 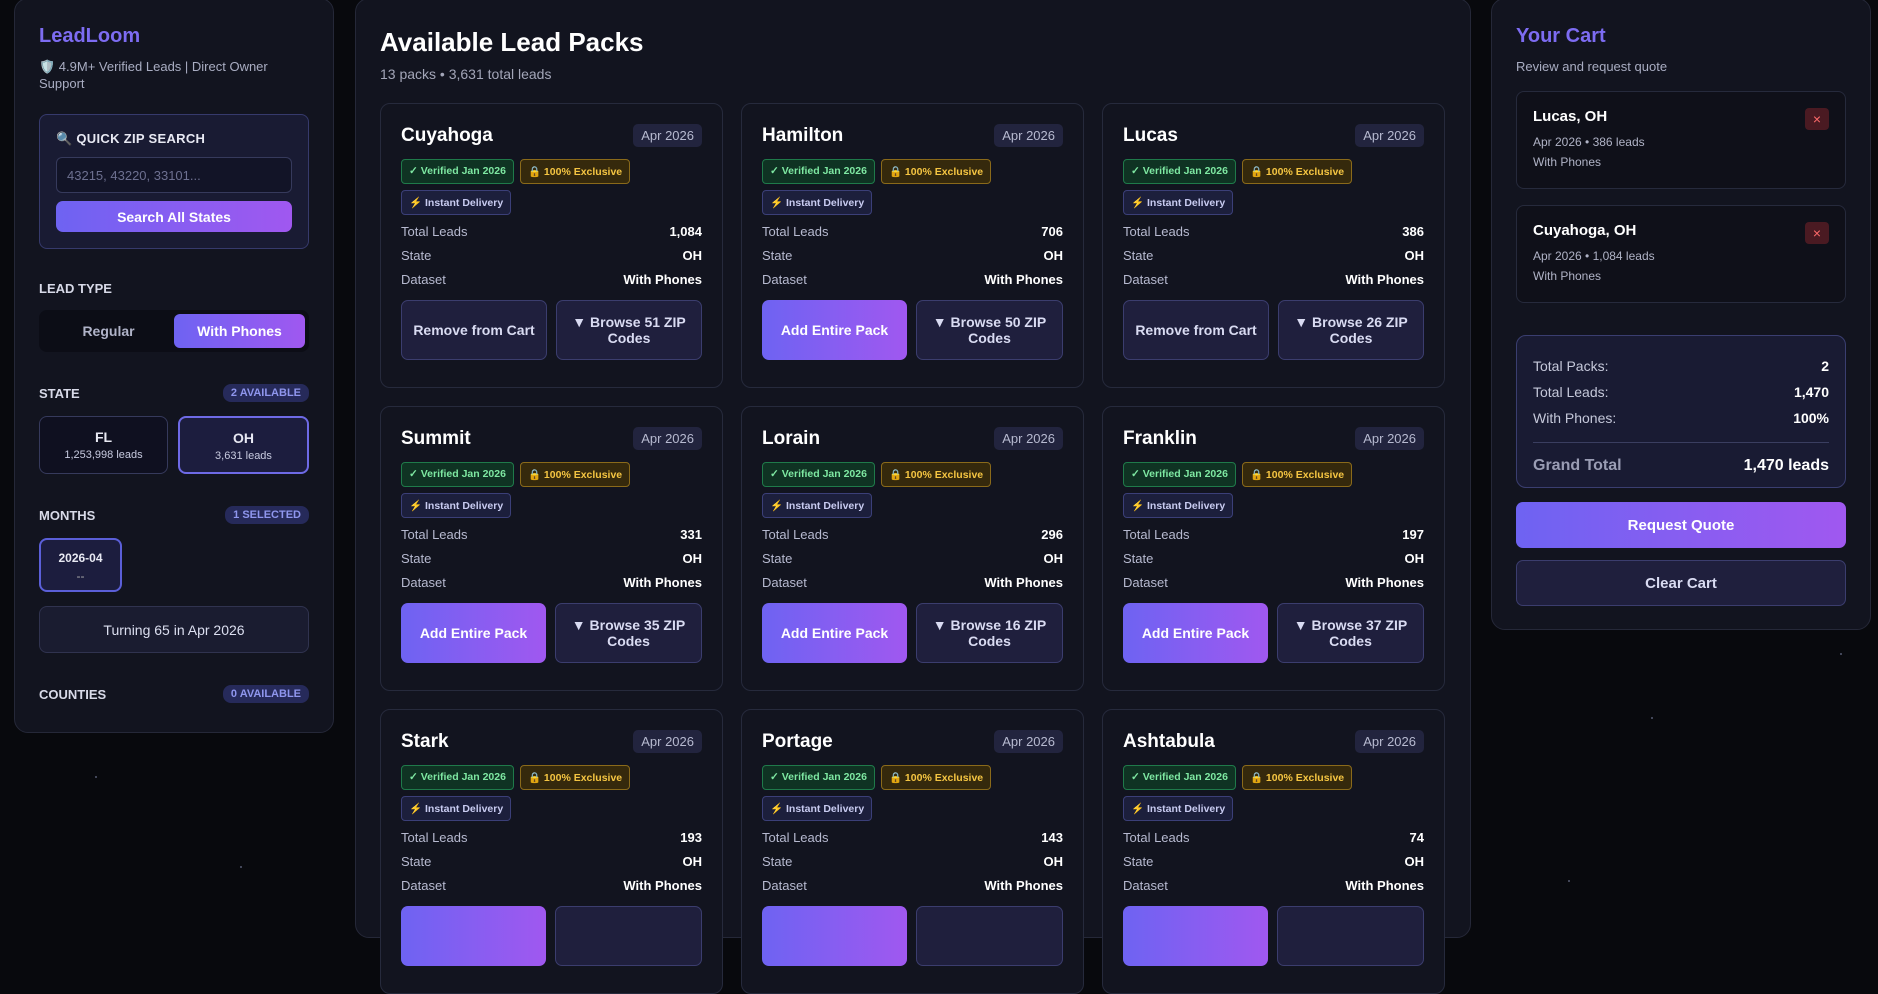 I want to click on badge: ⚡ Instant Delivery, so click(x=1178, y=202).